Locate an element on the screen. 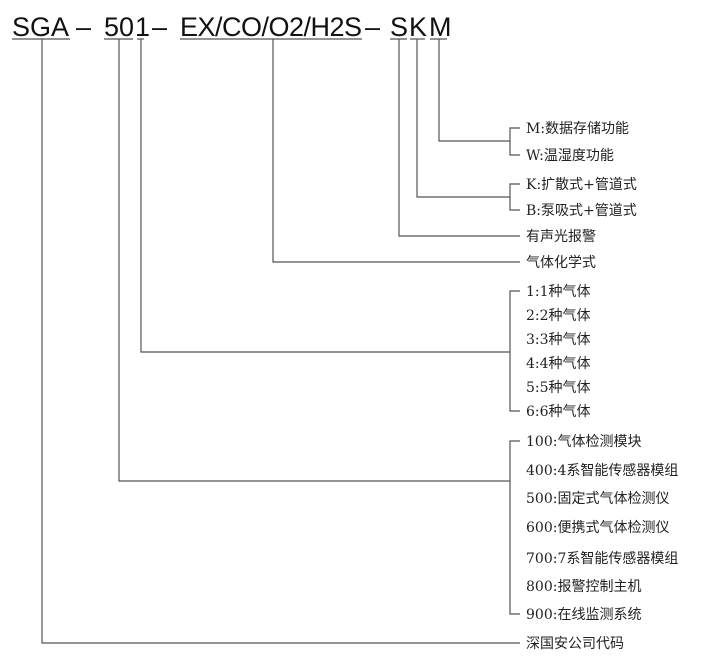 Image resolution: width=721 pixels, height=662 pixels. product-type-label: 900:在线监测系统 is located at coordinates (583, 615).